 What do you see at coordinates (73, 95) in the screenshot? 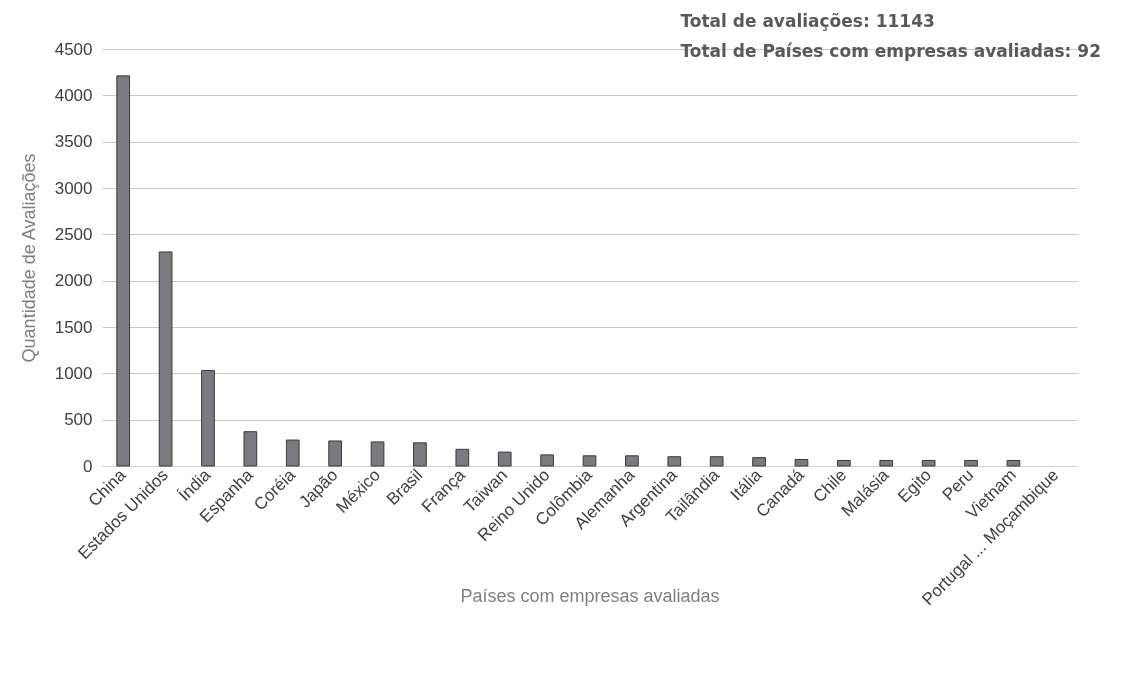
I see `y-tick-label: 4000` at bounding box center [73, 95].